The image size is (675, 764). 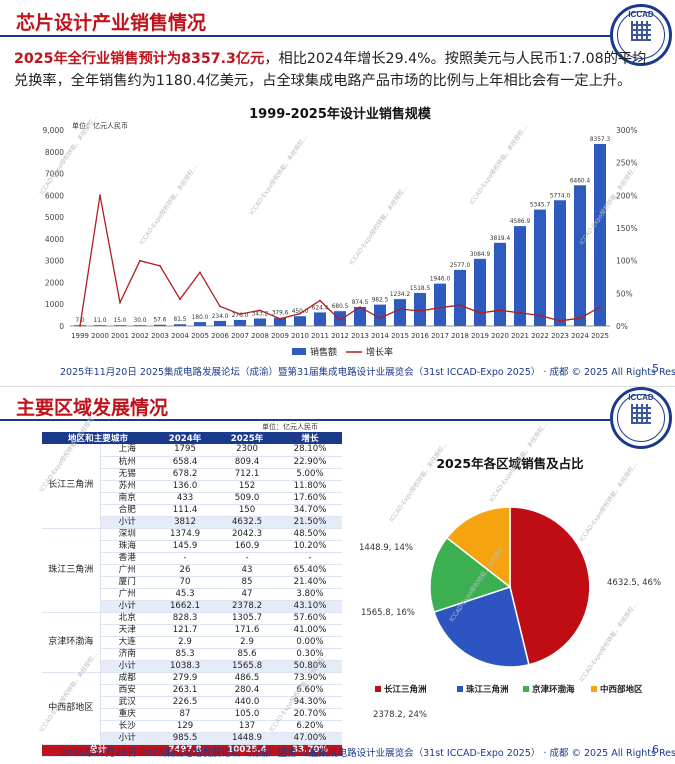 What do you see at coordinates (247, 630) in the screenshot?
I see `value-2025-cell: 171.6` at bounding box center [247, 630].